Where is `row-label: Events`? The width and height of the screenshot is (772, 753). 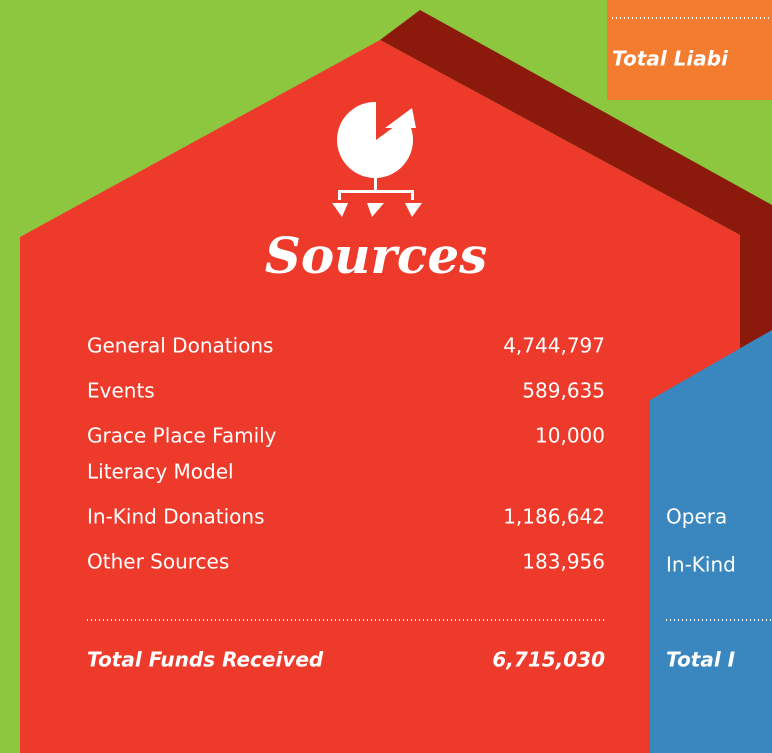
row-label: Events is located at coordinates (121, 391).